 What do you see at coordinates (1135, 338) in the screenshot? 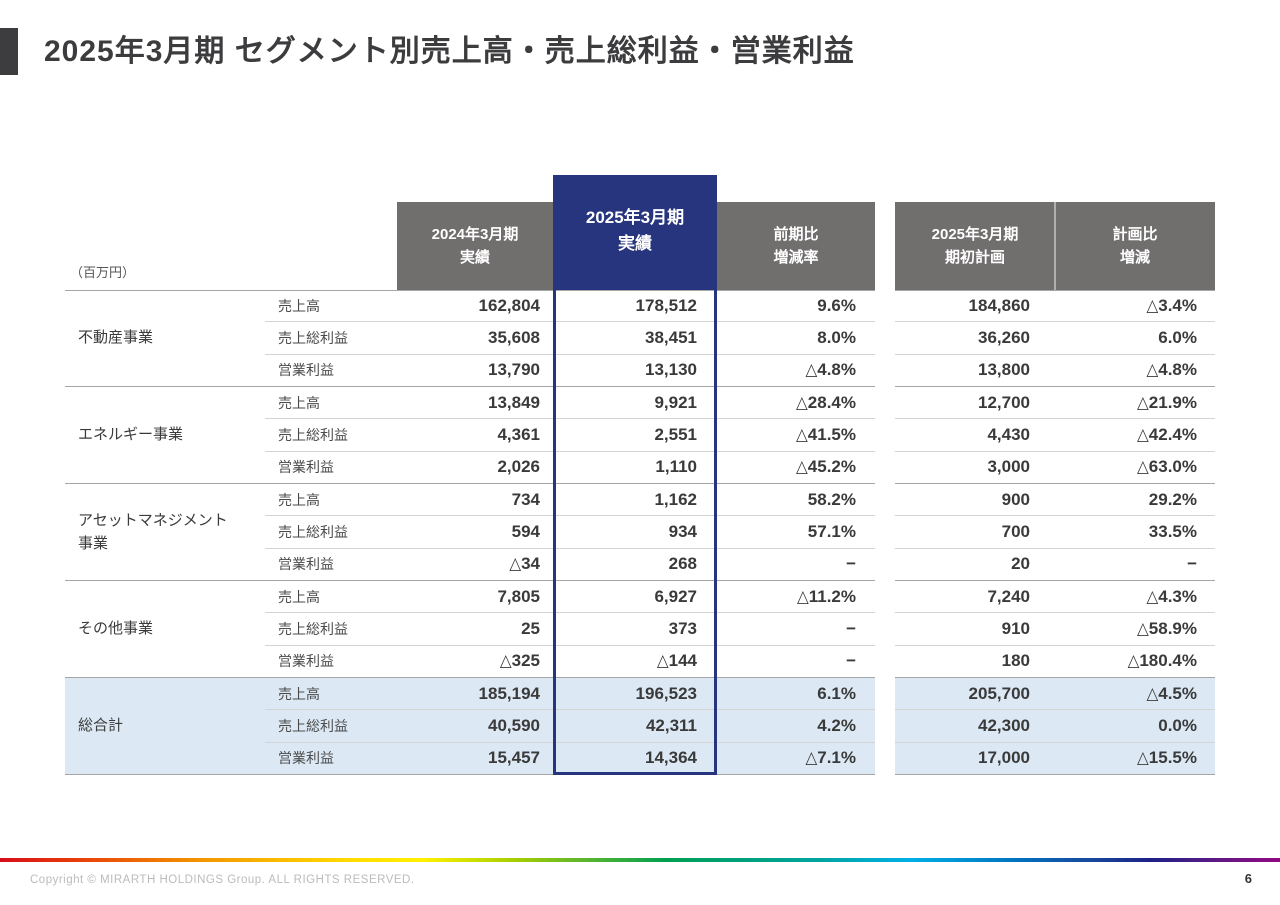
I see `value-vs-plan: 6.0%` at bounding box center [1135, 338].